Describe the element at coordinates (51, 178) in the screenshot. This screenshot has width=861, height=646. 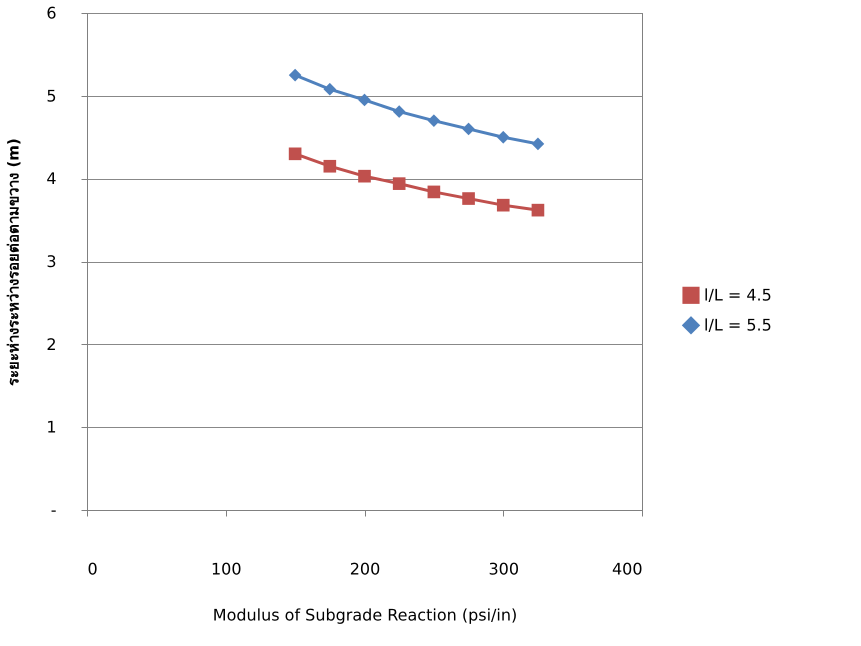
I see `y-tick-label: 4` at that location.